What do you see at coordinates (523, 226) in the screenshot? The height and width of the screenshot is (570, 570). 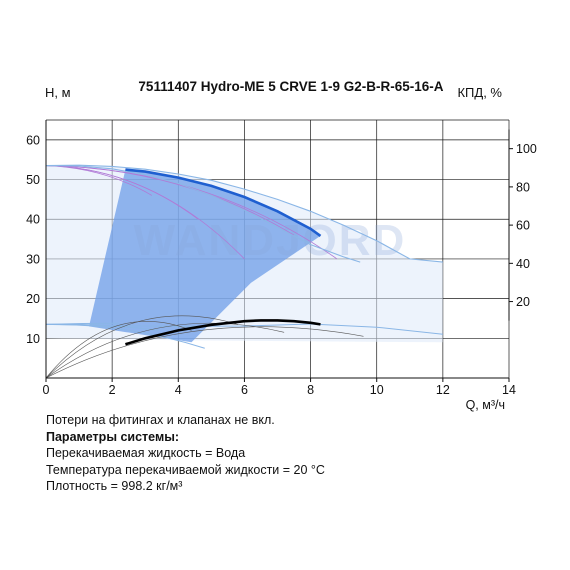 I see `y2-tick-label: 60` at bounding box center [523, 226].